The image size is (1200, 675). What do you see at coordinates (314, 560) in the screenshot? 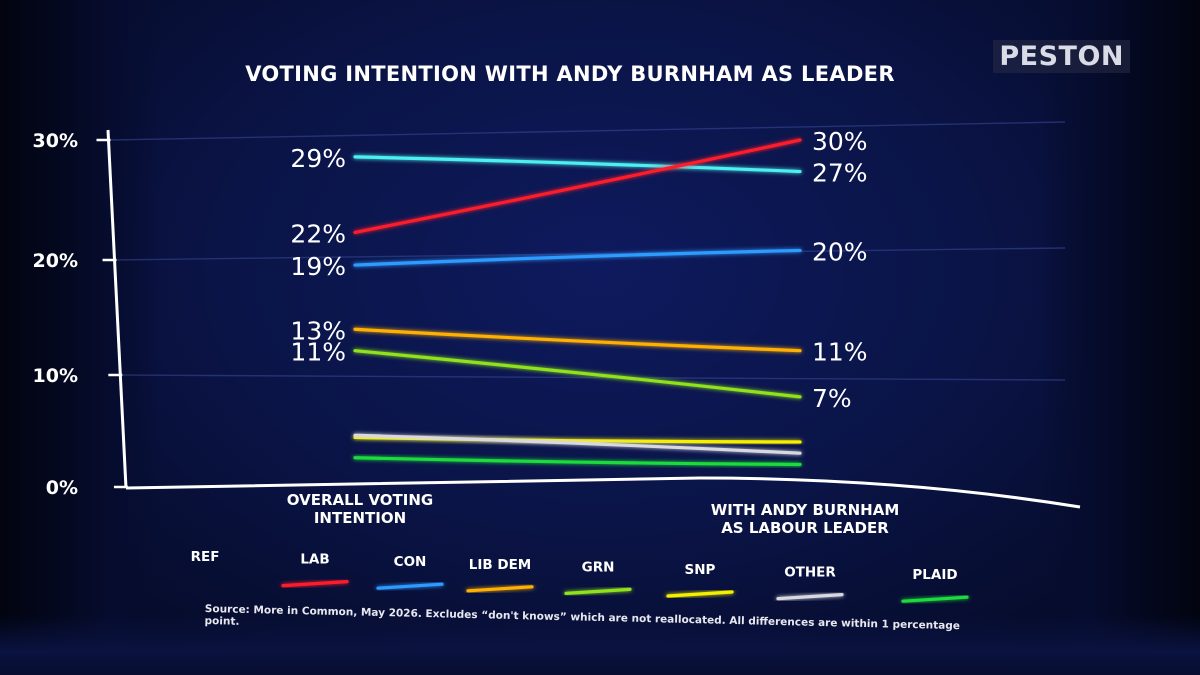
I see `legend-label: LAB` at bounding box center [314, 560].